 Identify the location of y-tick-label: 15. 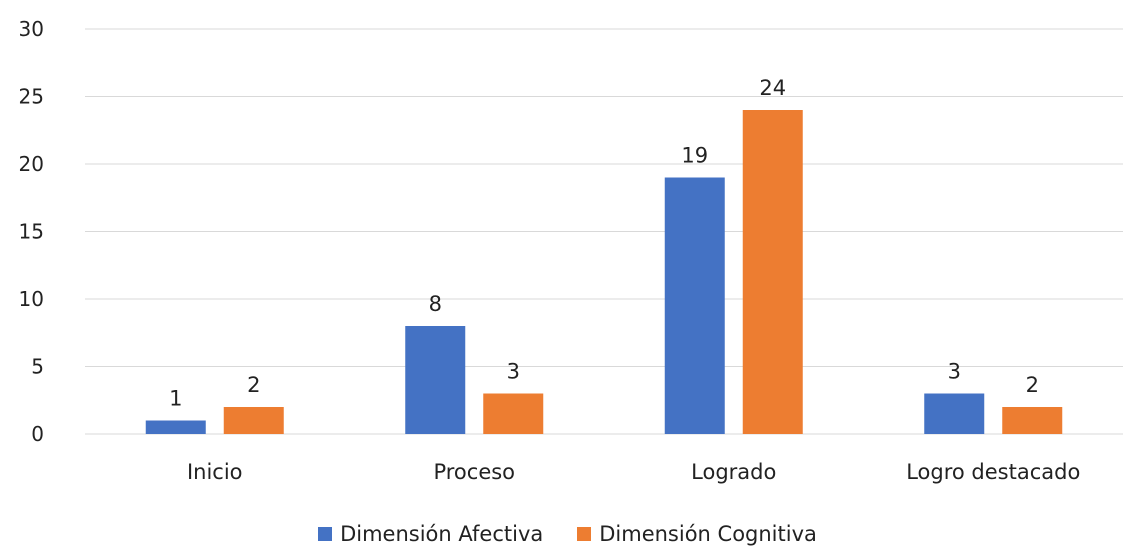
(31, 232).